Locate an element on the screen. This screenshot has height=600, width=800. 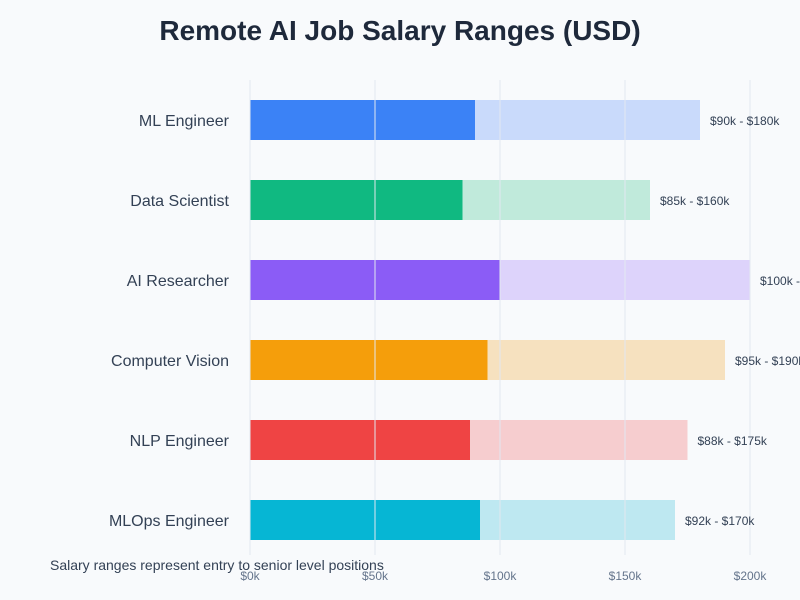
range-label-computer-vision: $95k - $190k is located at coordinates (767, 361).